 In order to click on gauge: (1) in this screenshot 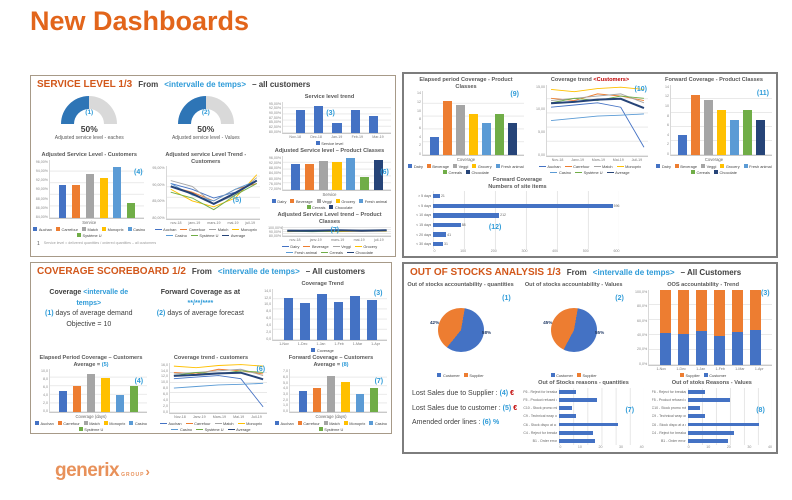, I will do `click(89, 110)`.